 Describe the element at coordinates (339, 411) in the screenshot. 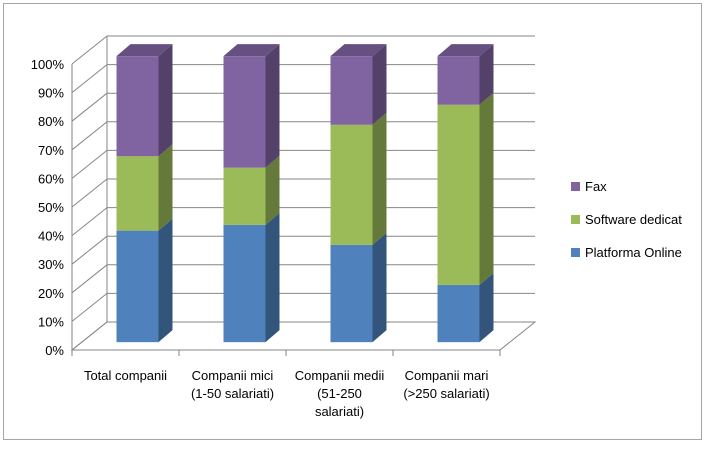

I see `x-category-label: salariati)` at that location.